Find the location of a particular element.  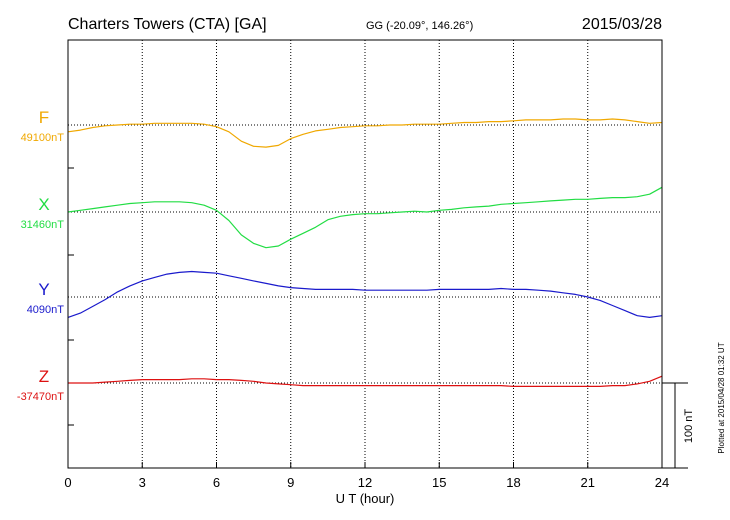

x-tick-label: 3 is located at coordinates (142, 482).